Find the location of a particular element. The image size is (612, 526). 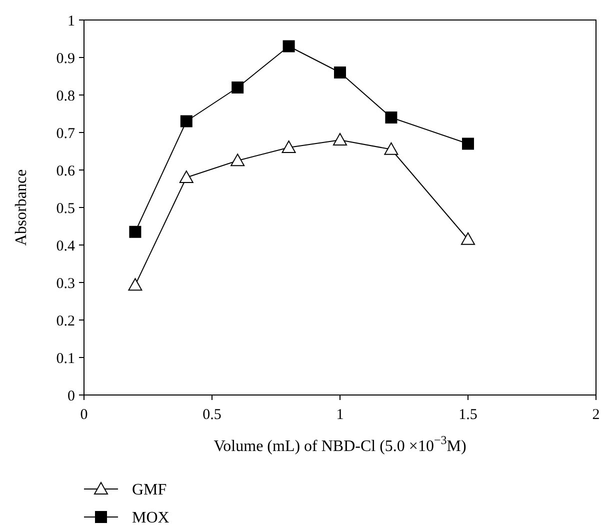

y-tick-label: 0.2 is located at coordinates (65, 321).